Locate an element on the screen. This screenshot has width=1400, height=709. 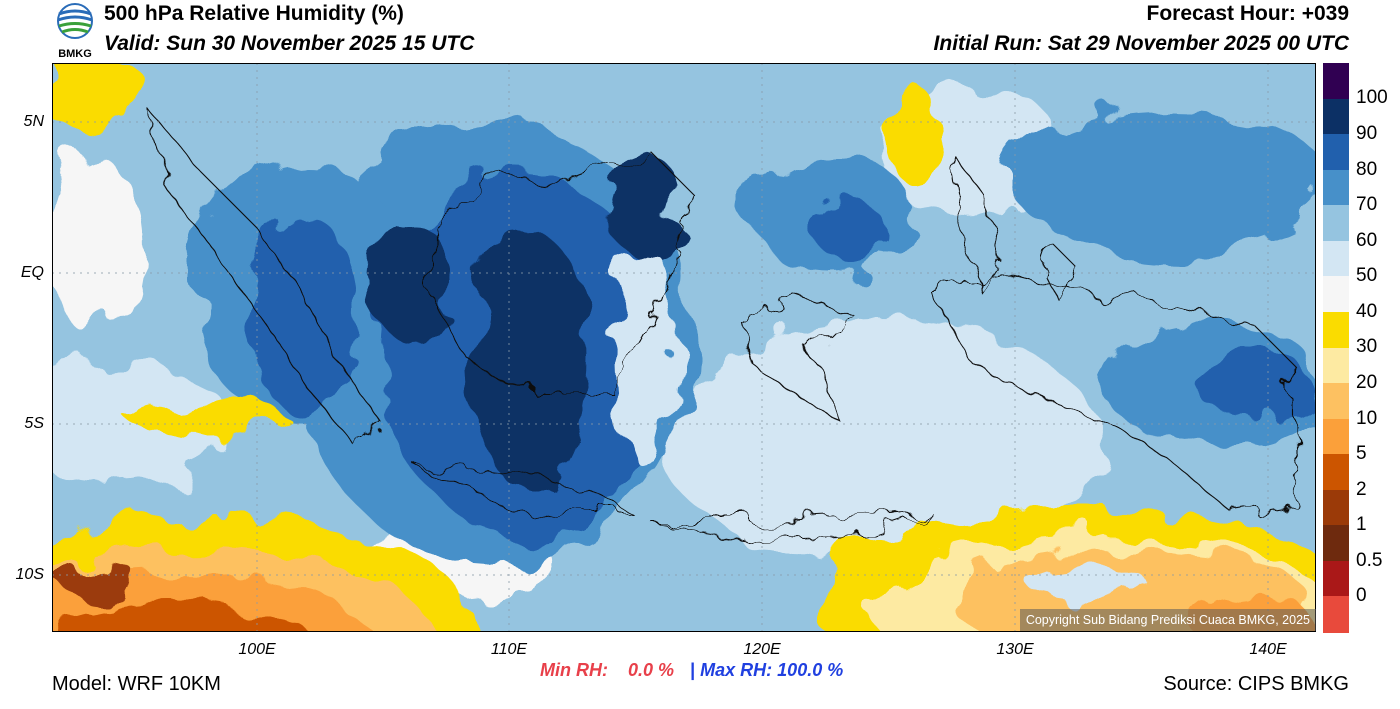
legend-label-80: 80 is located at coordinates (1367, 169).